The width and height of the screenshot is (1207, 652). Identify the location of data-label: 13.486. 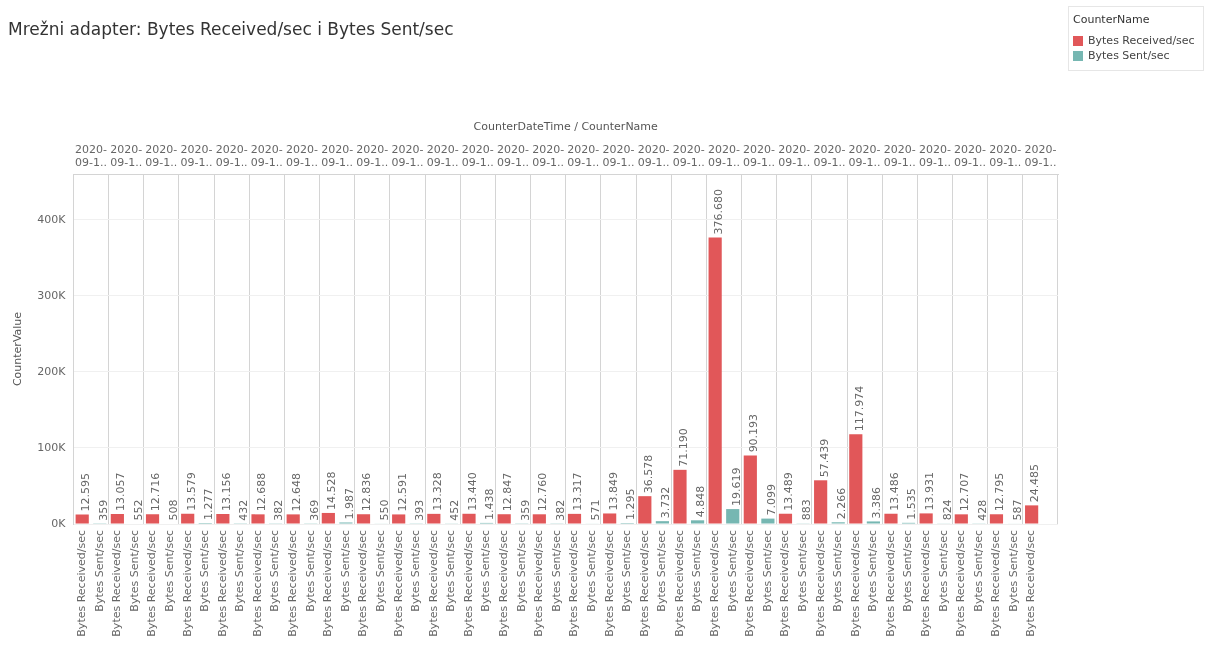
(894, 491).